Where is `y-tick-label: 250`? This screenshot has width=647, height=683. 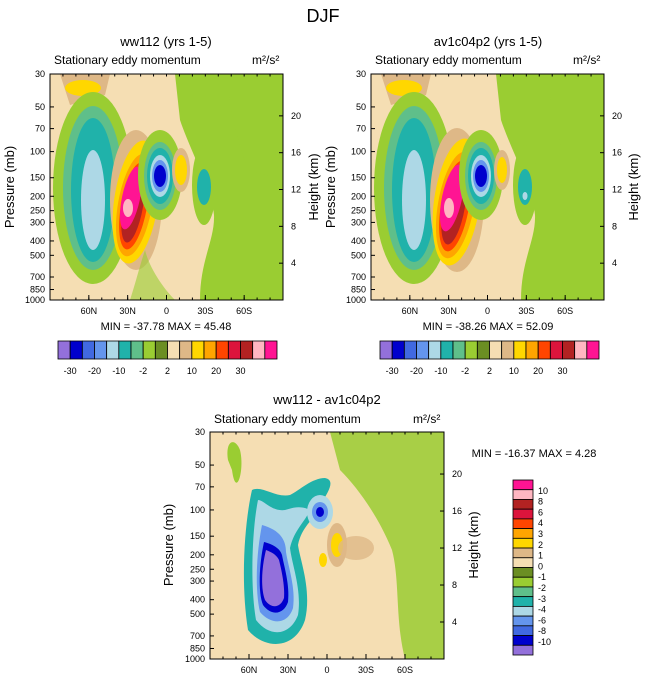 y-tick-label: 250 is located at coordinates (37, 211).